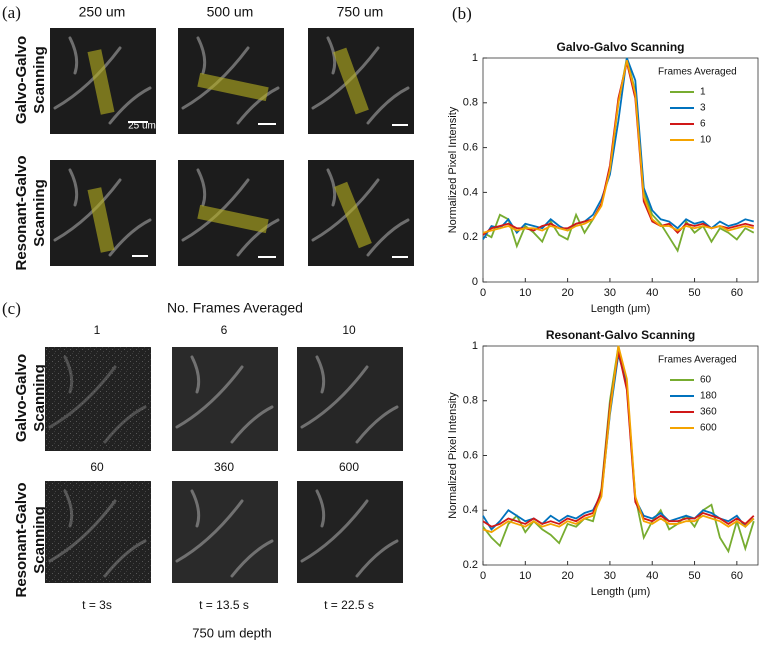 This screenshot has height=665, width=762. I want to click on frame-label: 10, so click(349, 330).